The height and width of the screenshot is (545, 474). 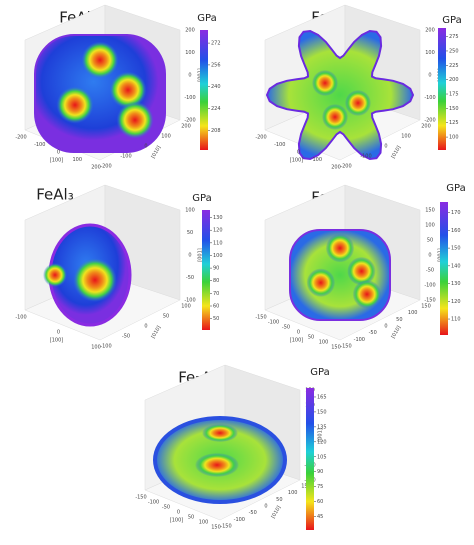 I want to click on colorbar-tick-label: 70, so click(x=216, y=294).